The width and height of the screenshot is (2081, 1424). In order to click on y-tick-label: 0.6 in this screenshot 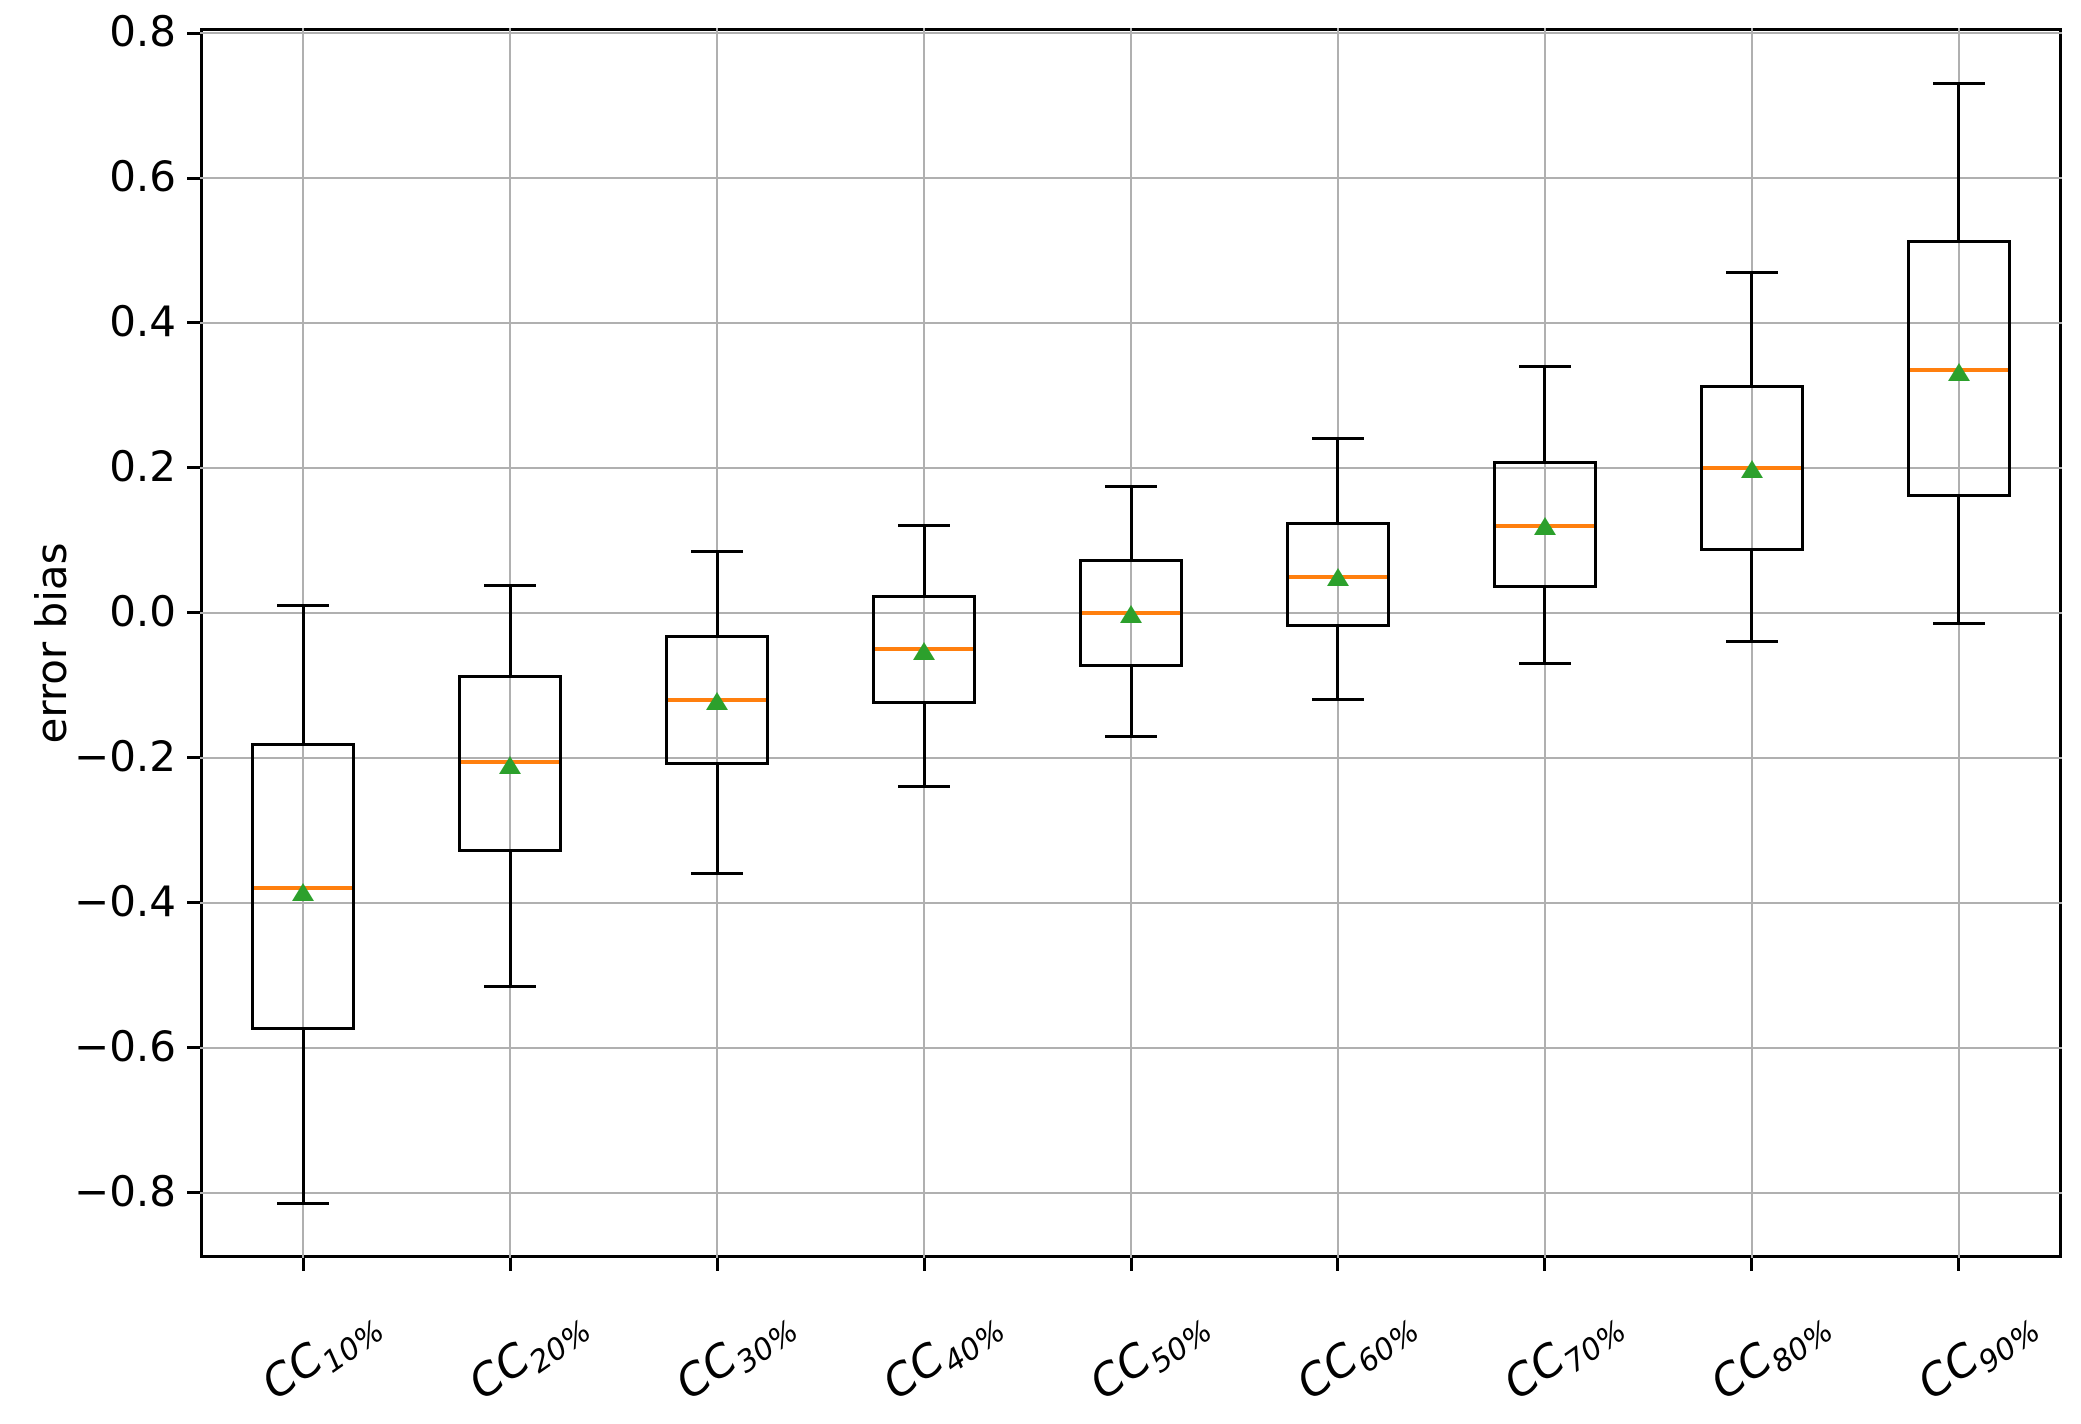, I will do `click(142, 177)`.